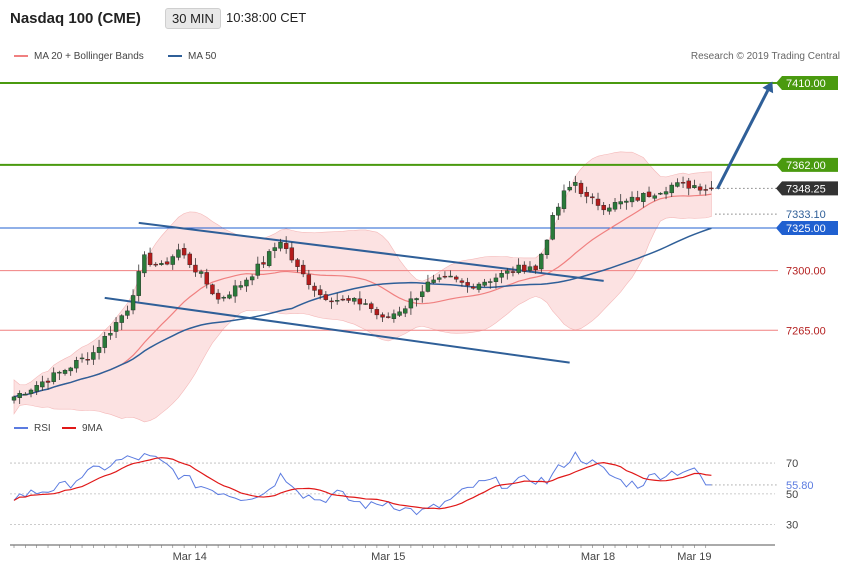  What do you see at coordinates (745, 135) in the screenshot?
I see `projection-arrow` at bounding box center [745, 135].